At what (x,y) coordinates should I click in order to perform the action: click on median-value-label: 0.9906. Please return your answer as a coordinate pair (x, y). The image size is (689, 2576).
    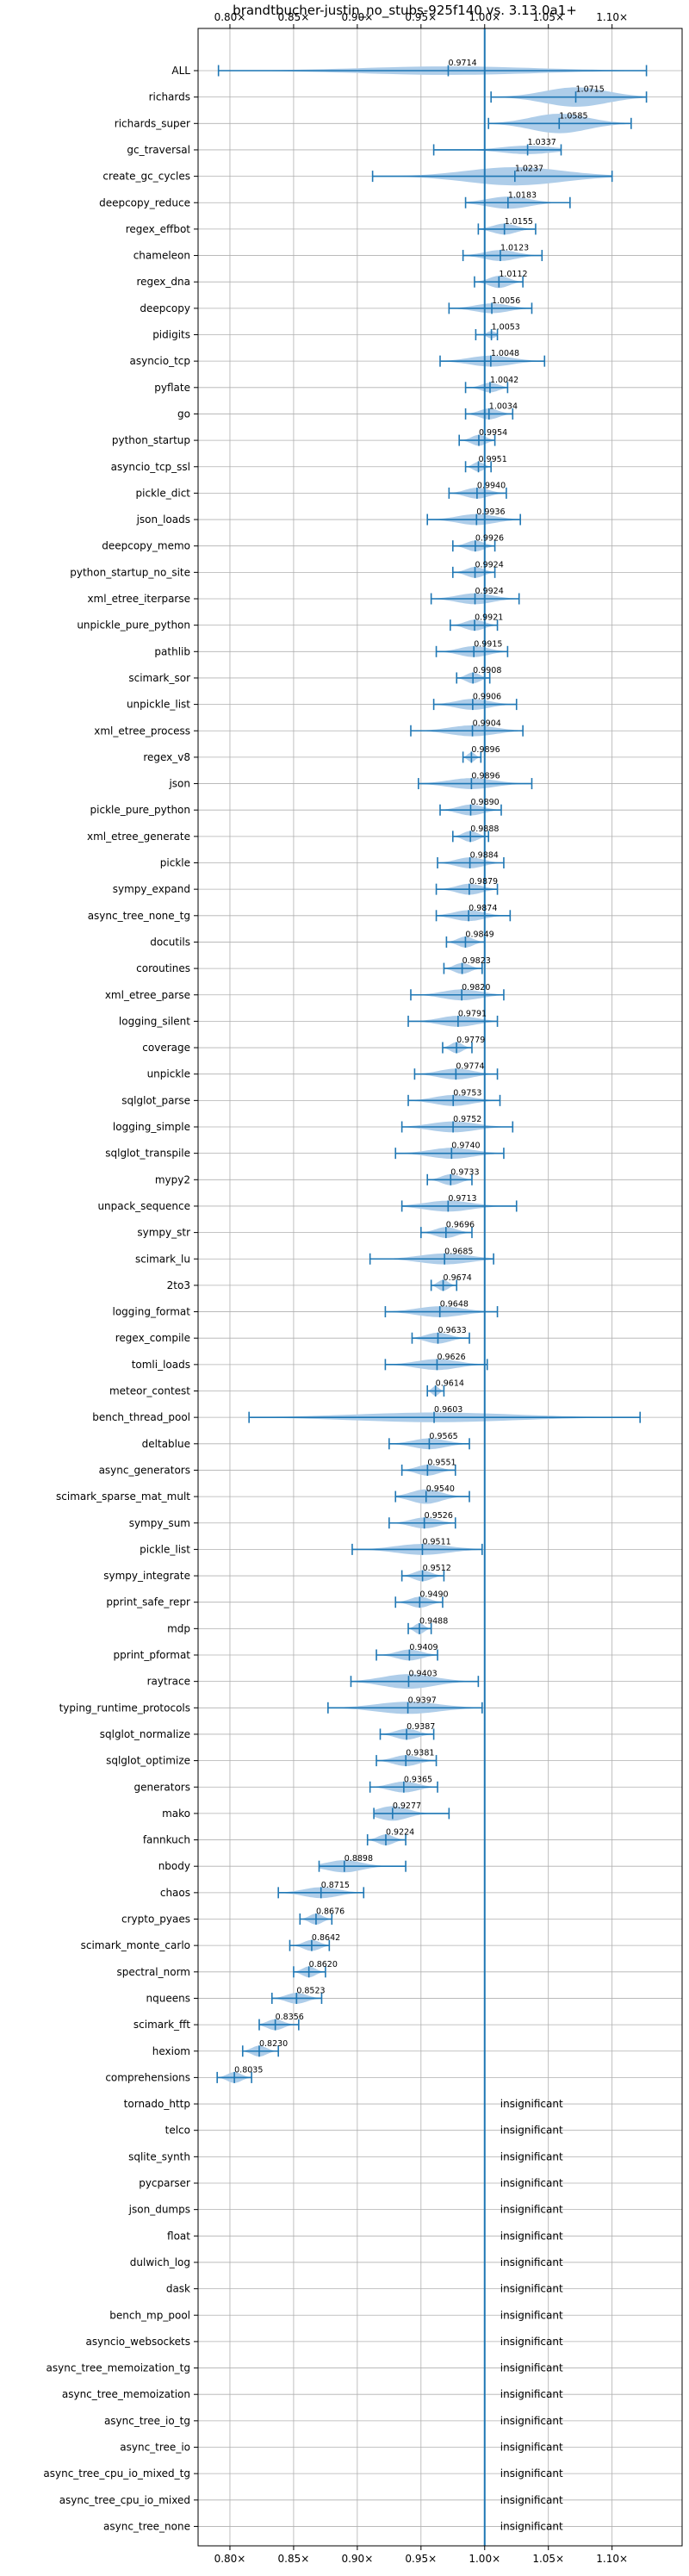
    Looking at the image, I should click on (487, 698).